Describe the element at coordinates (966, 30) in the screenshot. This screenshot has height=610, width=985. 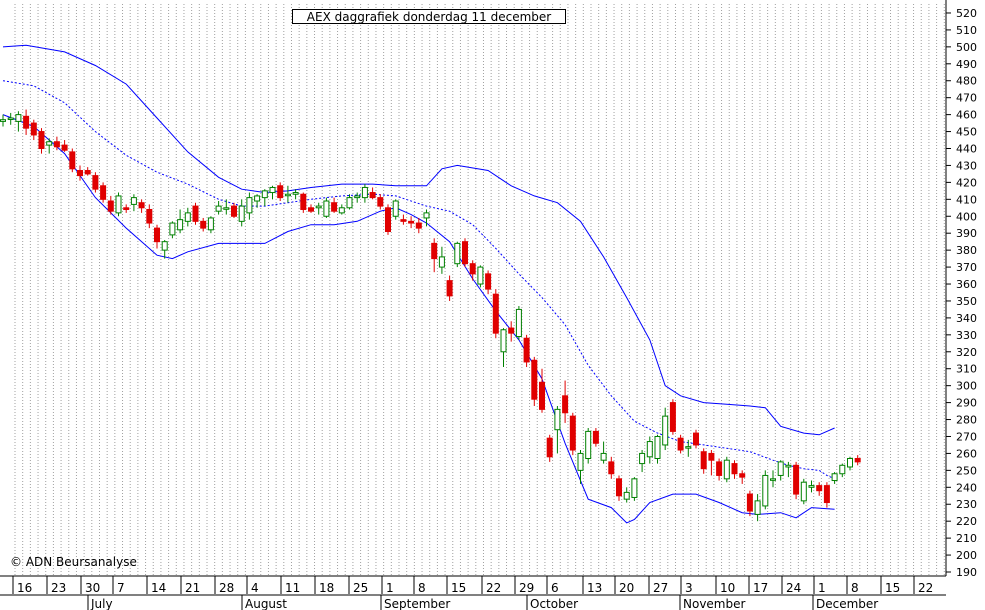
I see `y-tick-label: 510` at that location.